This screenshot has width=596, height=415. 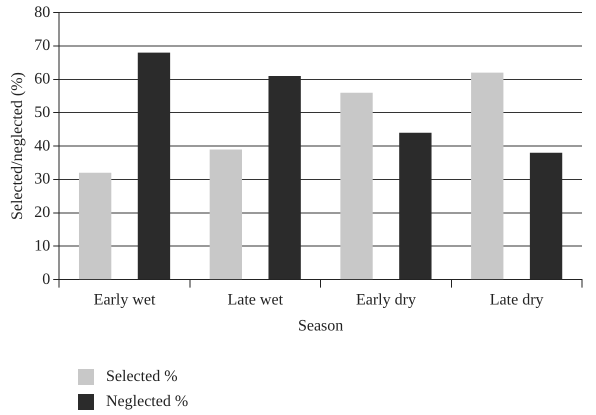 What do you see at coordinates (517, 299) in the screenshot?
I see `x-tick-label: Late dry` at bounding box center [517, 299].